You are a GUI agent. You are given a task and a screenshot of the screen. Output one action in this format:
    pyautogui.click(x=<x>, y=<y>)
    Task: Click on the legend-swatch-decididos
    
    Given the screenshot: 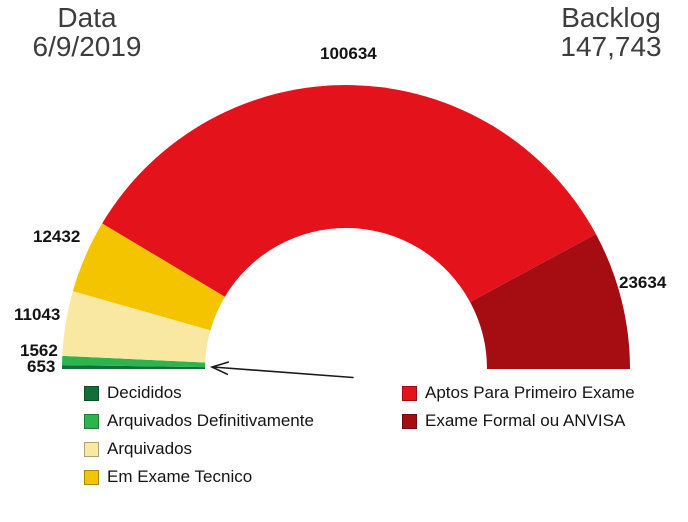 What is the action you would take?
    pyautogui.click(x=91, y=393)
    